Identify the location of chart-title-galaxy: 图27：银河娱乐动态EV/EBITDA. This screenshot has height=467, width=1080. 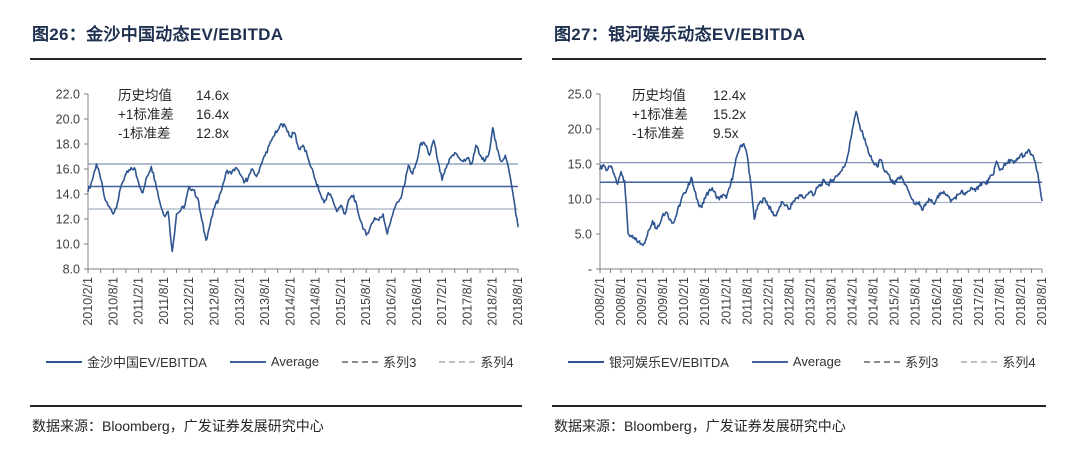
(799, 38).